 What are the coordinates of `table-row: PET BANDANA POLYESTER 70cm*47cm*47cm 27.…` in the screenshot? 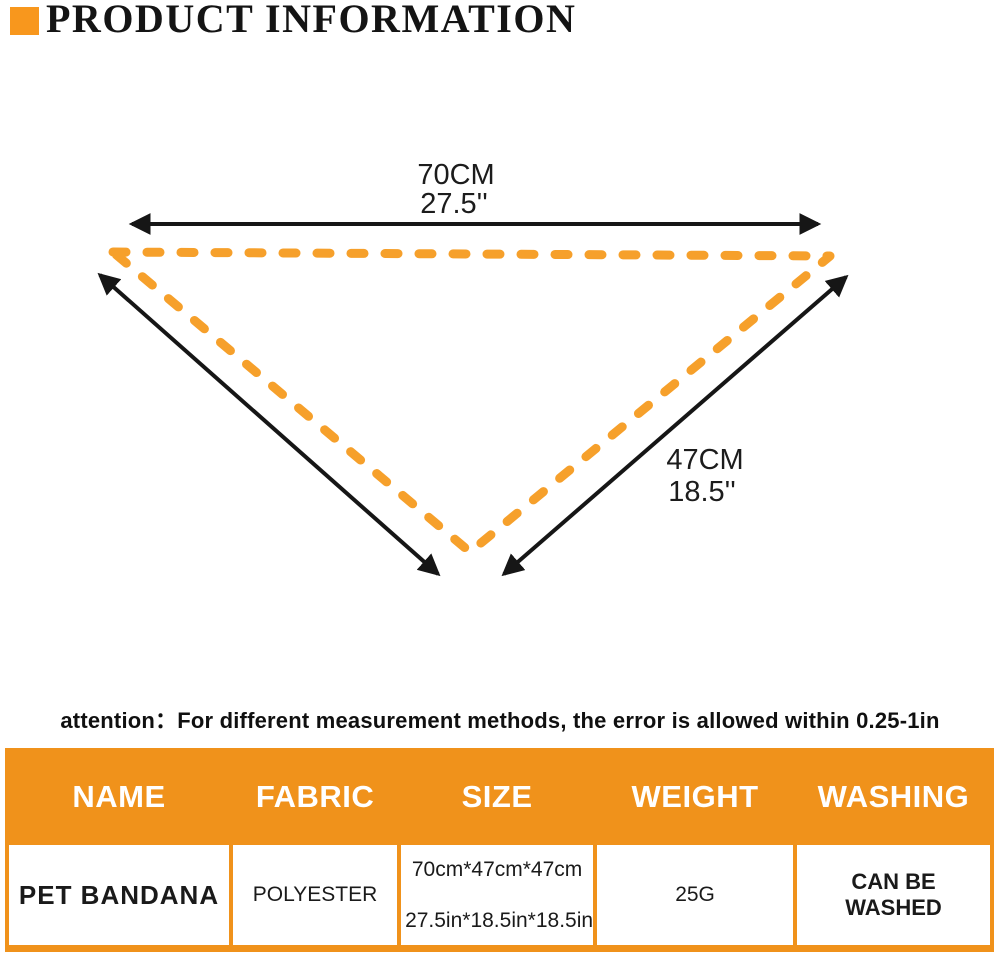 It's located at (499, 895).